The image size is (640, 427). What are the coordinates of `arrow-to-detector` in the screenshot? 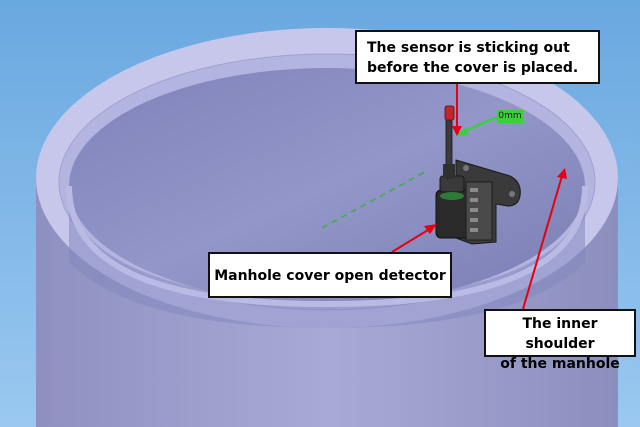 It's located at (410, 241).